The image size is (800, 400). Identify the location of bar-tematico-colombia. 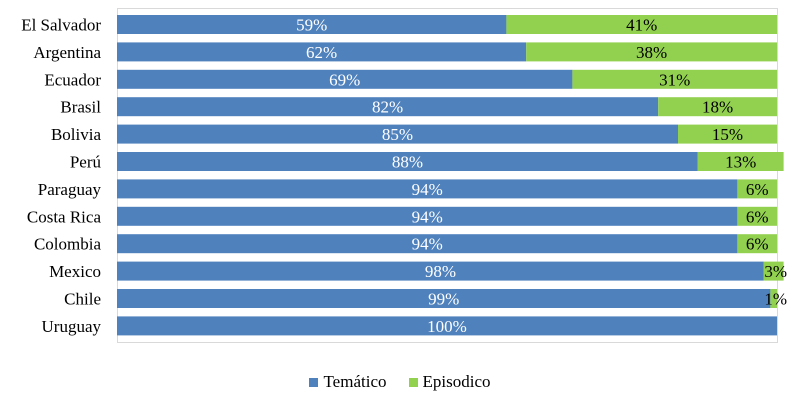
(427, 244).